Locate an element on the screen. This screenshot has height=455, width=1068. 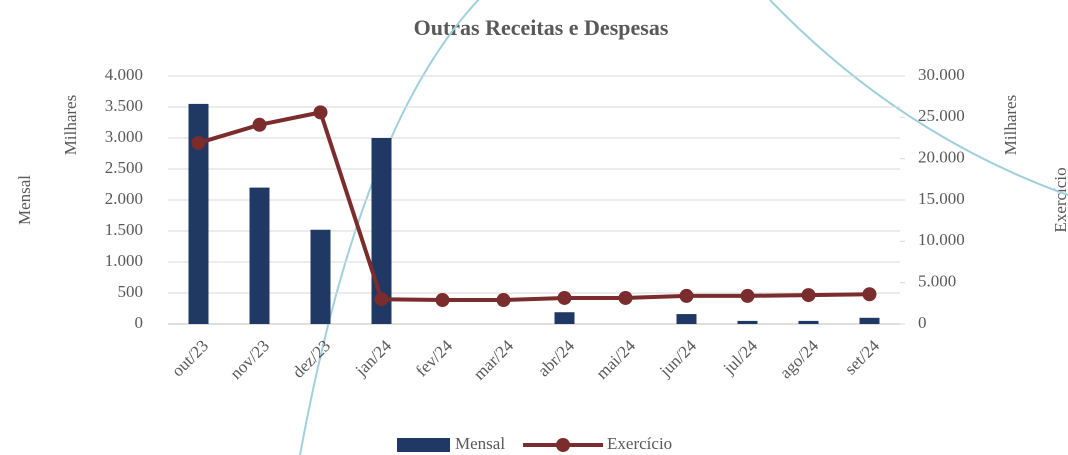
y2-unit-label: Milhares is located at coordinates (1010, 125).